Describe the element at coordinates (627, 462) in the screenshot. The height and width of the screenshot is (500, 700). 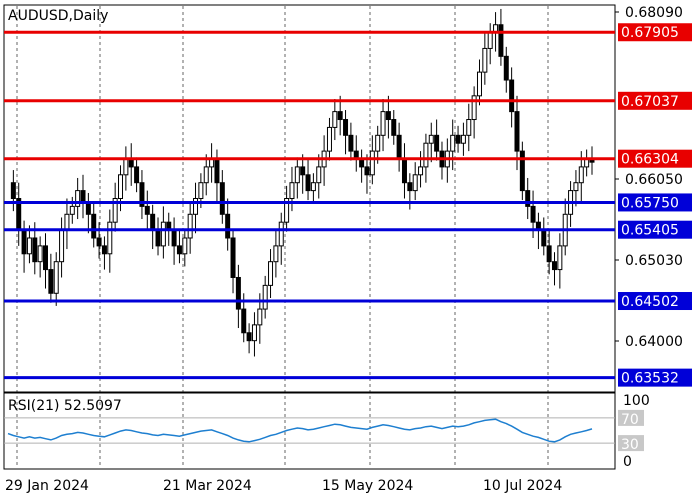
I see `rsi-axis-label: 0` at that location.